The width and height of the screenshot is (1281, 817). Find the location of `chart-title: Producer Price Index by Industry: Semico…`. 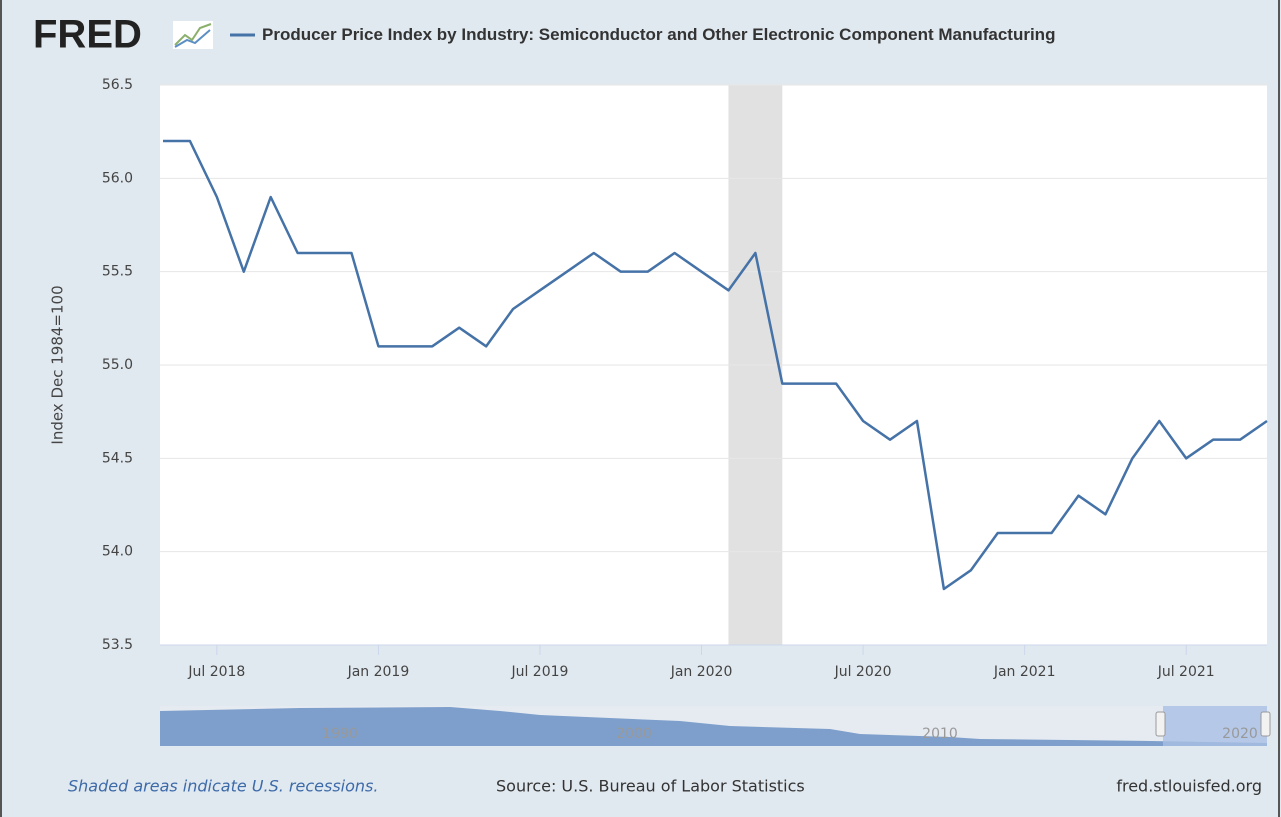

chart-title: Producer Price Index by Industry: Semico… is located at coordinates (659, 34).